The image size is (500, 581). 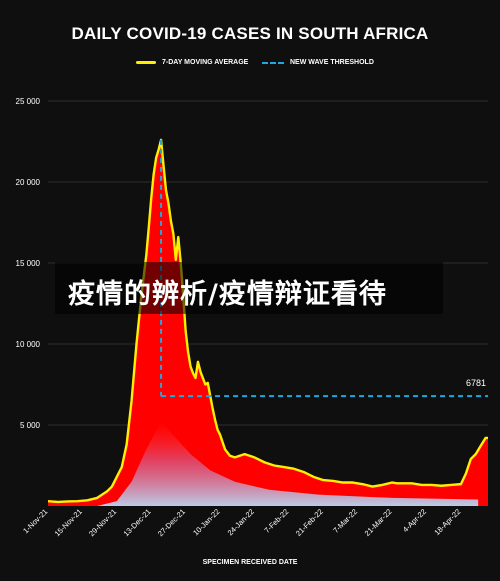 What do you see at coordinates (250, 33) in the screenshot?
I see `chart-title: DAILY COVID-19 CASES IN SOUTH AFRICA` at bounding box center [250, 33].